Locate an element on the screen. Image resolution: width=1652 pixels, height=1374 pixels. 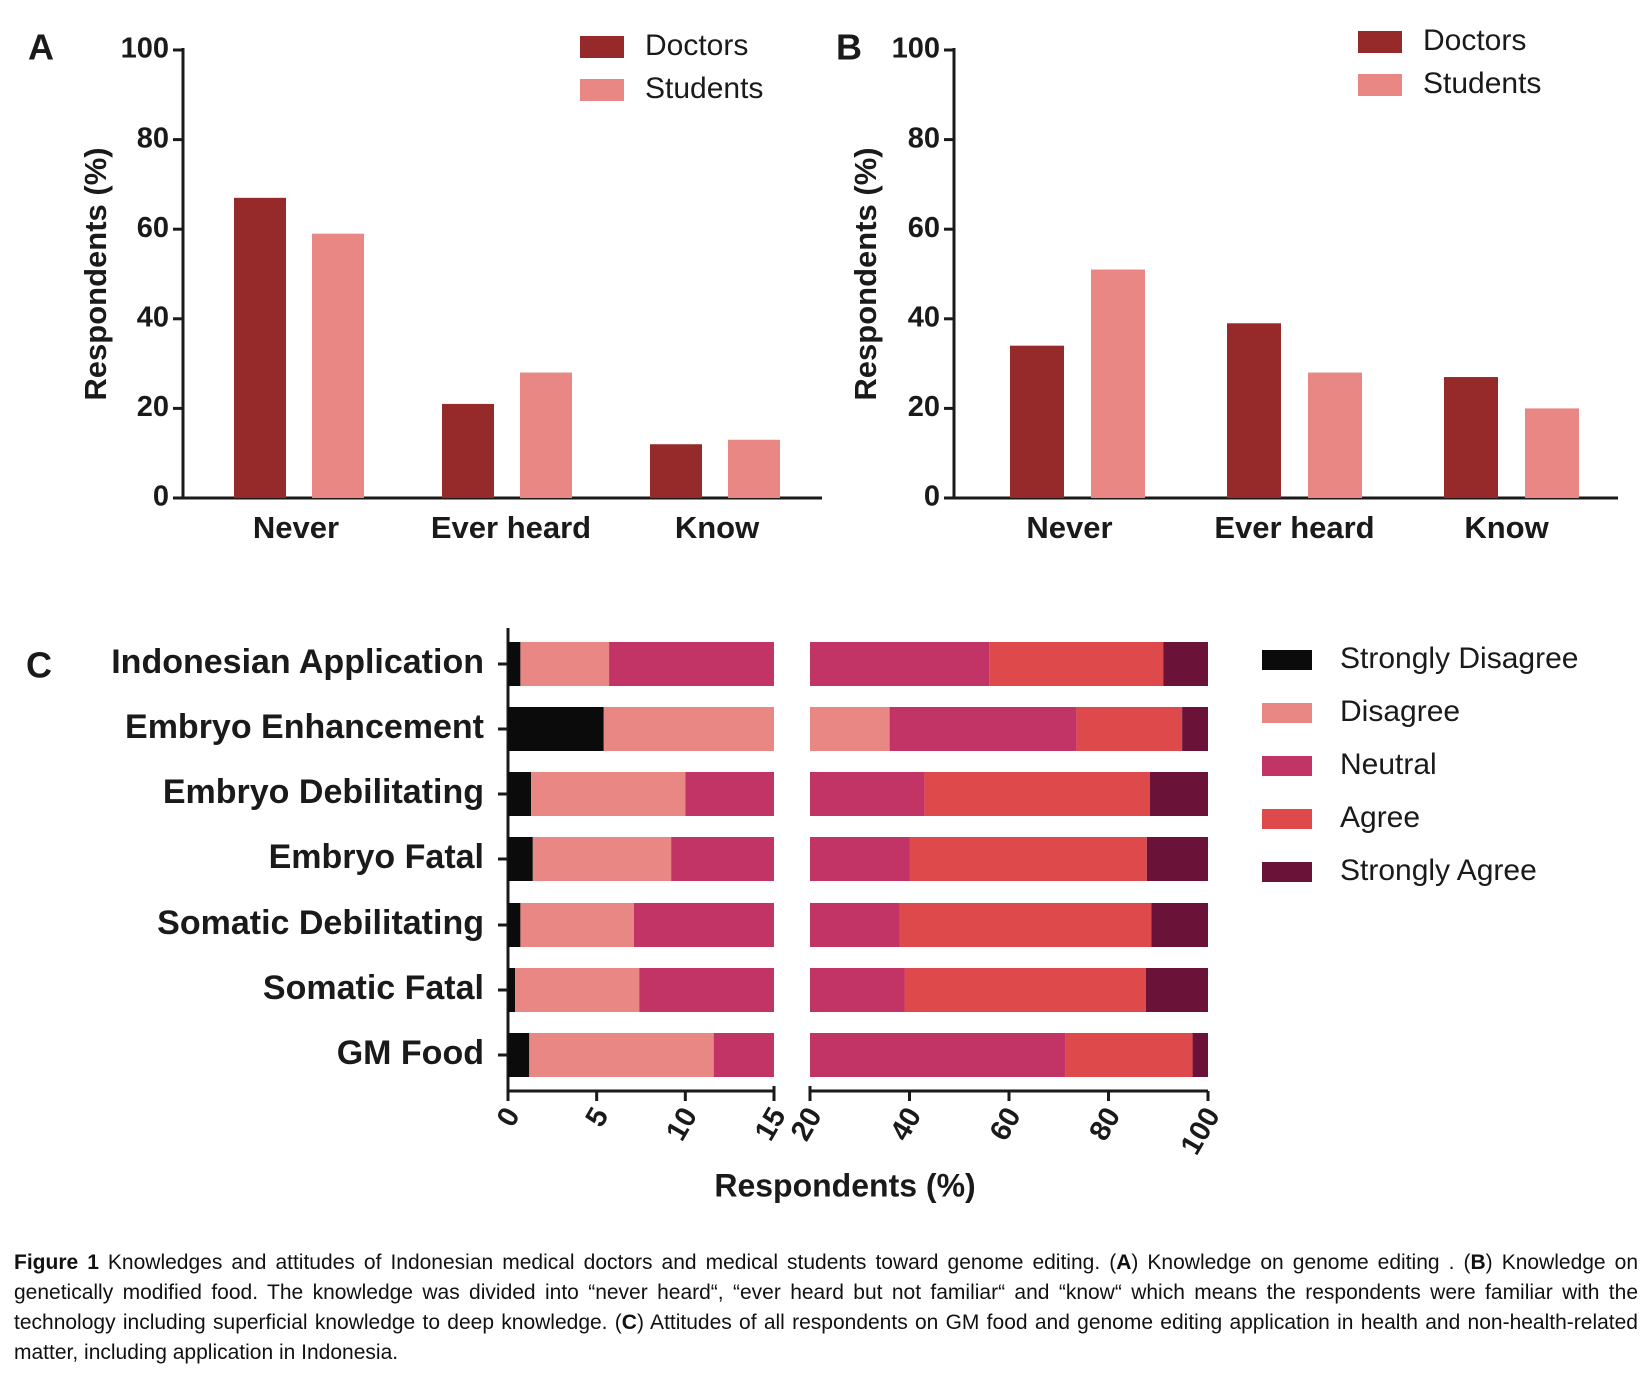
panel-label-b: B is located at coordinates (849, 47).